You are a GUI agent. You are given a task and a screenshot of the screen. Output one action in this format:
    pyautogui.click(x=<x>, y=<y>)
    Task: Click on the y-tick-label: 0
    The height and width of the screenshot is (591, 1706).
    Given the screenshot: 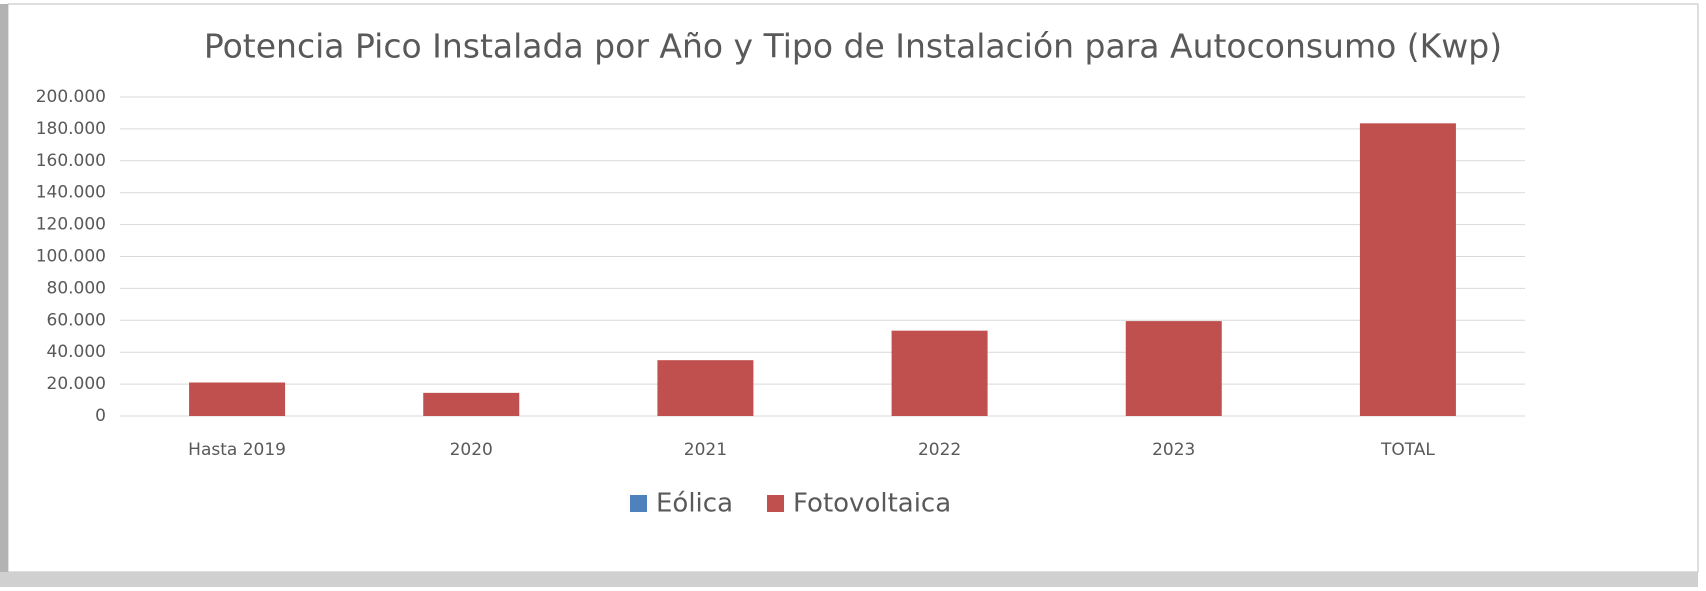 What is the action you would take?
    pyautogui.click(x=100, y=416)
    